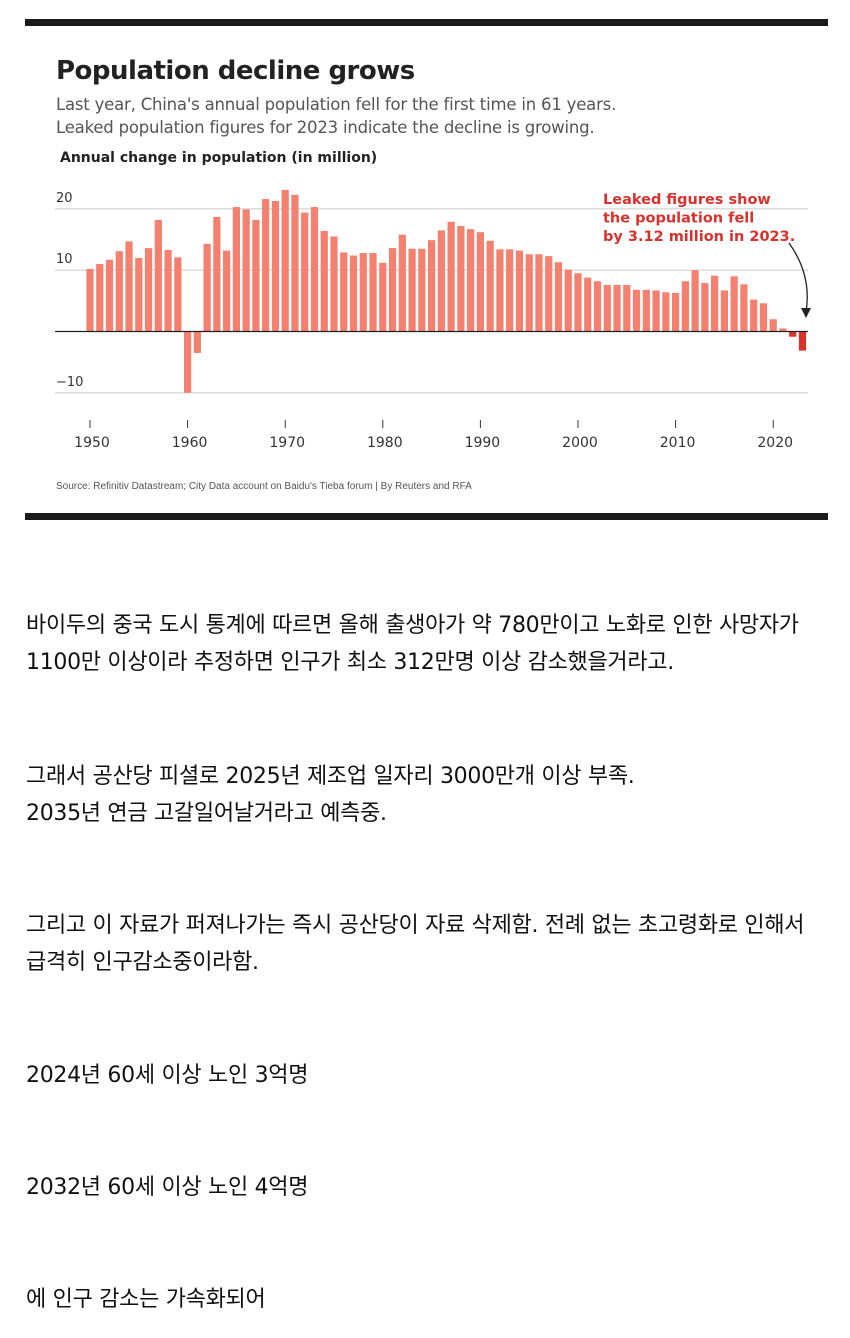 The width and height of the screenshot is (850, 1338). Describe the element at coordinates (129, 286) in the screenshot. I see `bar-1954` at that location.